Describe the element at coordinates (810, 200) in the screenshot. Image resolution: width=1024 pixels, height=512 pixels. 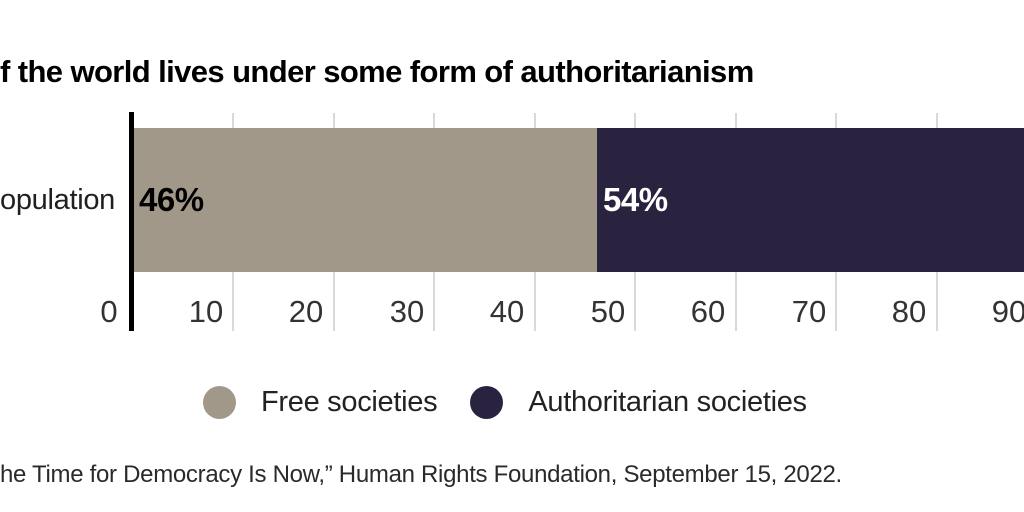
I see `bar-segment-authoritarian-societies: 54%` at that location.